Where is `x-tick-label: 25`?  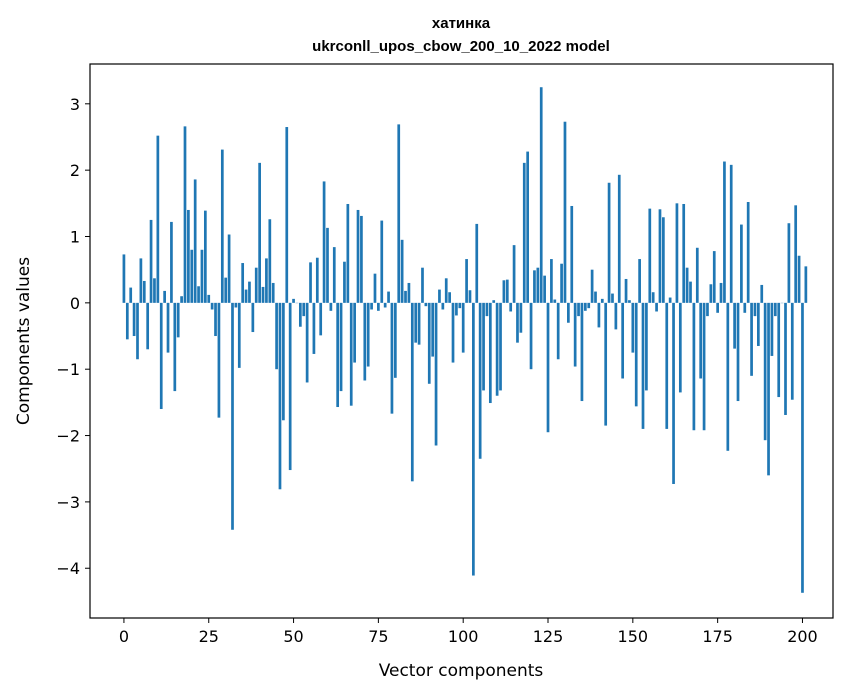
x-tick-label: 25 is located at coordinates (209, 636).